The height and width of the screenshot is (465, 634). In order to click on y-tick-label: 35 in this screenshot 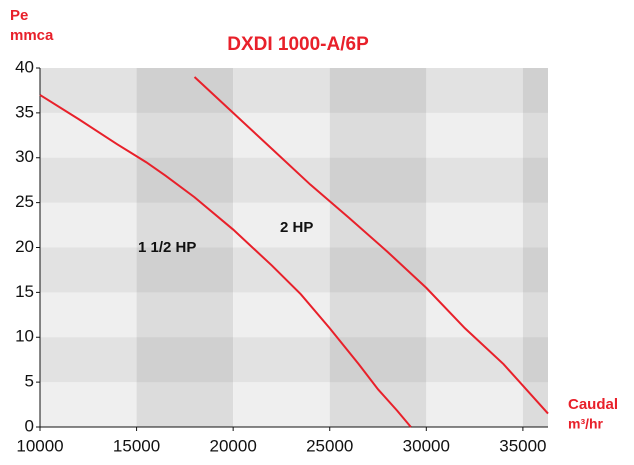, I will do `click(24, 111)`.